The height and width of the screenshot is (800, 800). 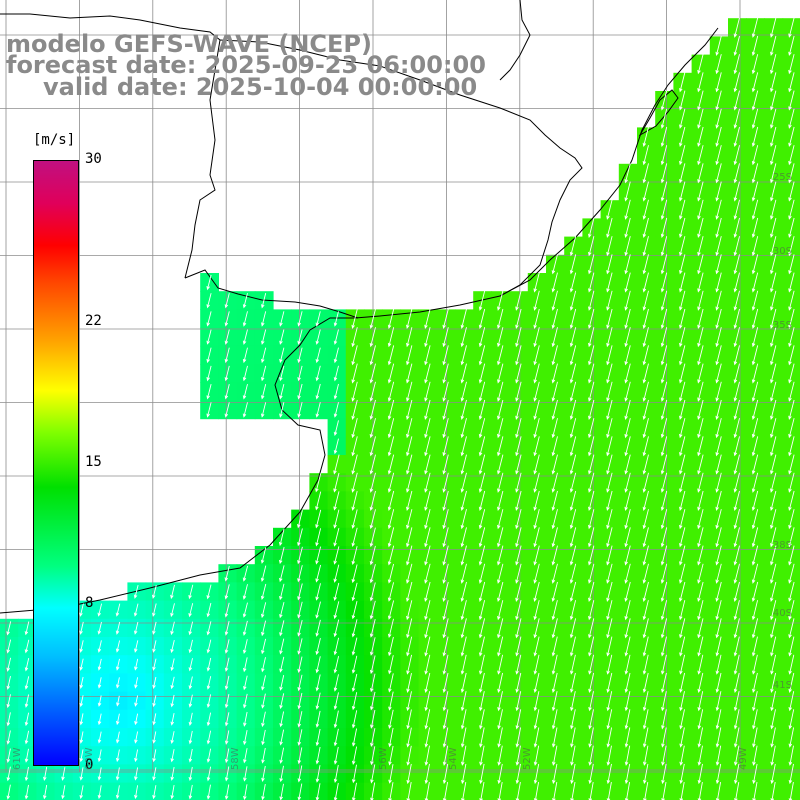 I want to click on colorbar-tick-label: 8, so click(x=89, y=603).